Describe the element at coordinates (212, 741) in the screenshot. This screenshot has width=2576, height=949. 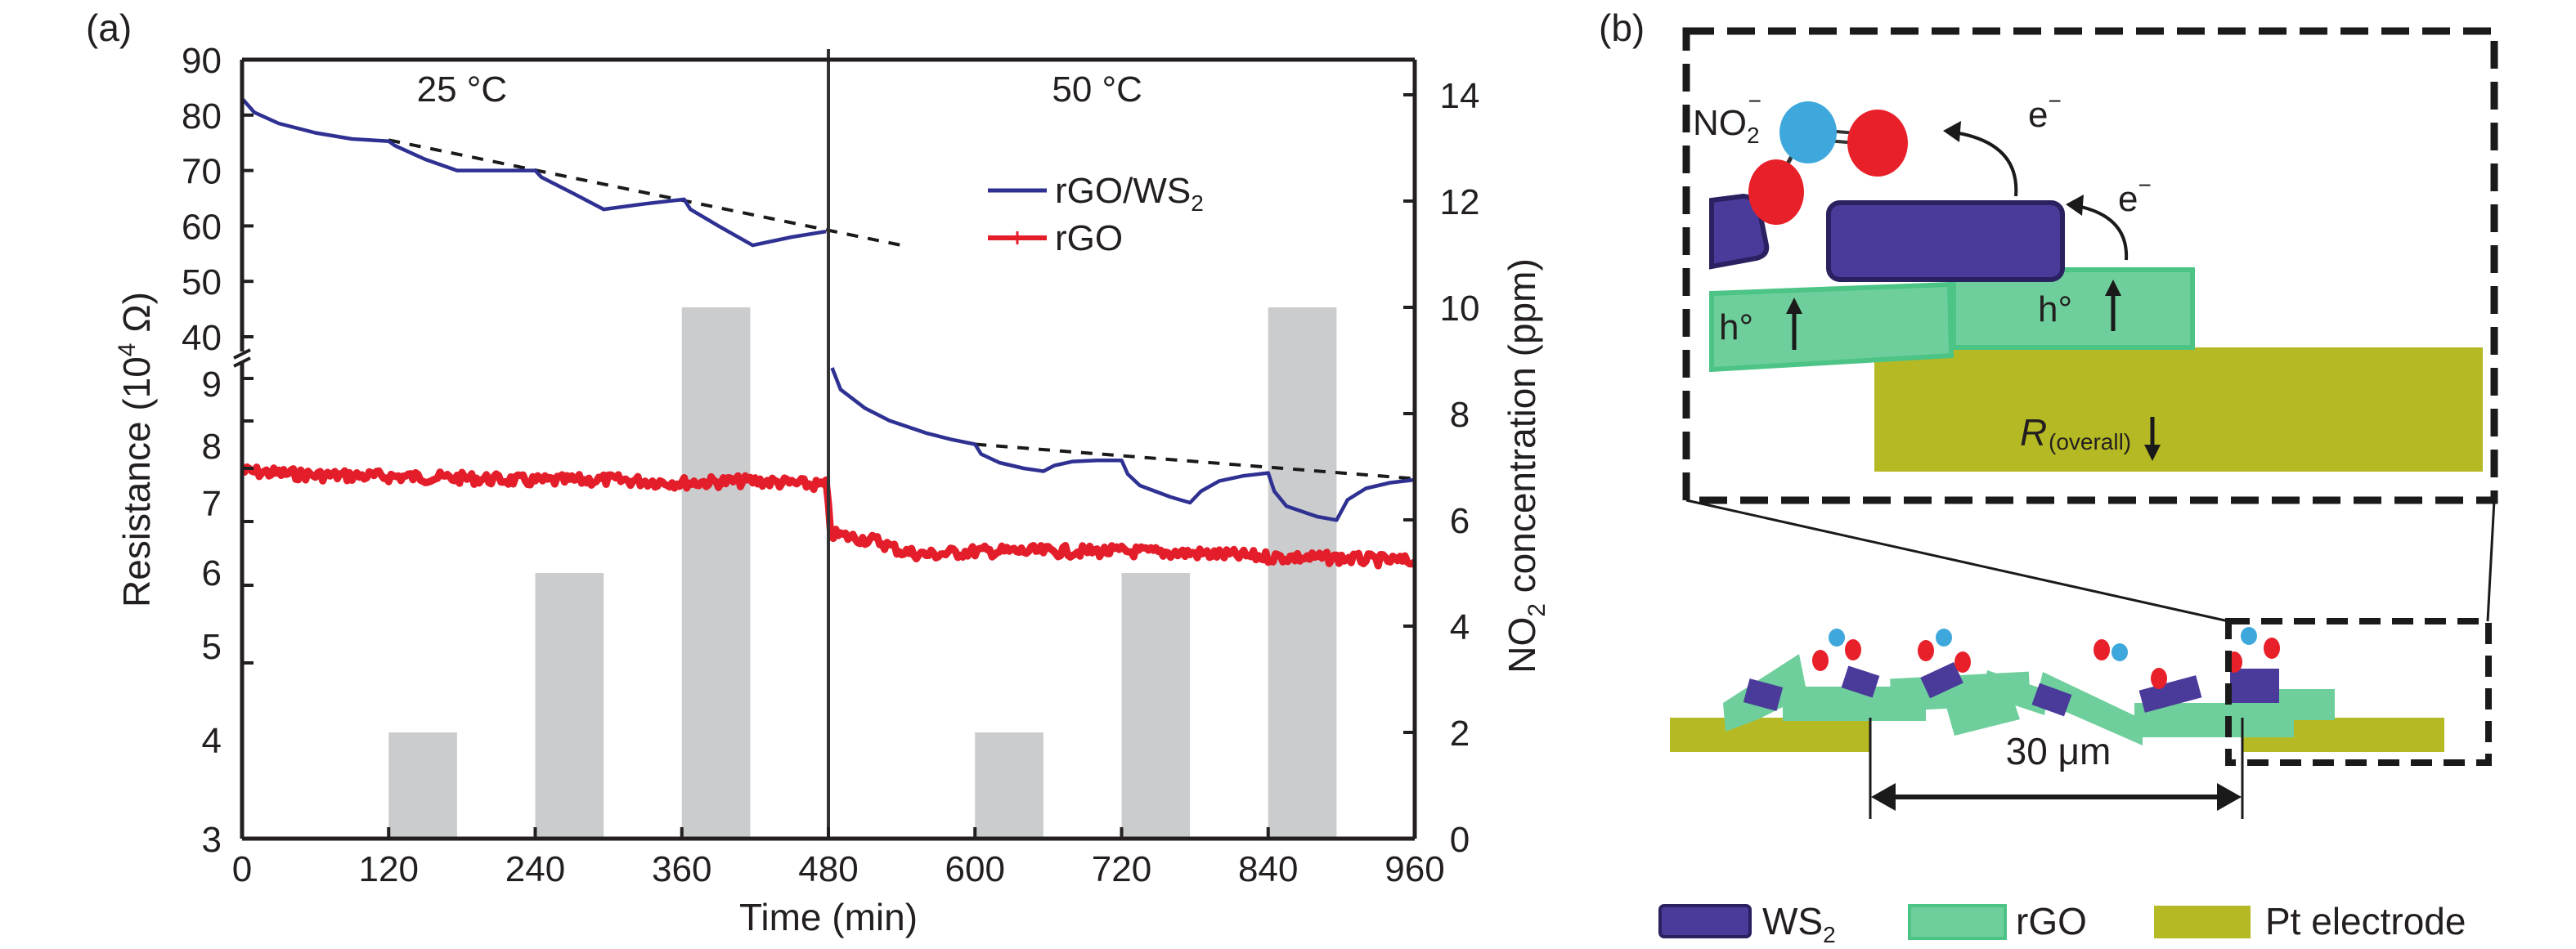
I see `y-tick-label: 4` at that location.